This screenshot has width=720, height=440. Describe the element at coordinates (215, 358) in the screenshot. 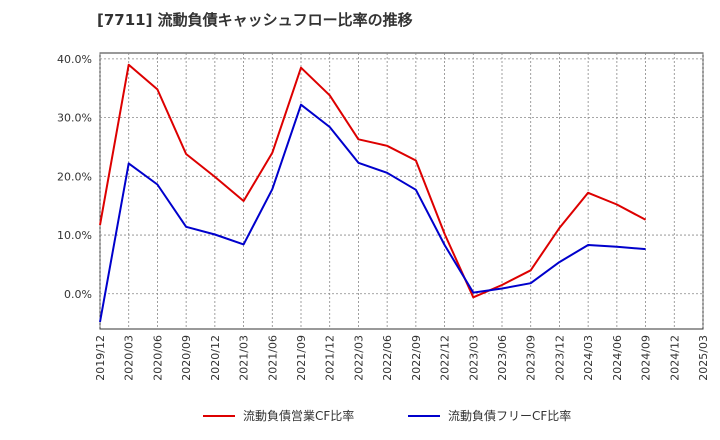

I see `x-tick-label: 2020/12` at that location.